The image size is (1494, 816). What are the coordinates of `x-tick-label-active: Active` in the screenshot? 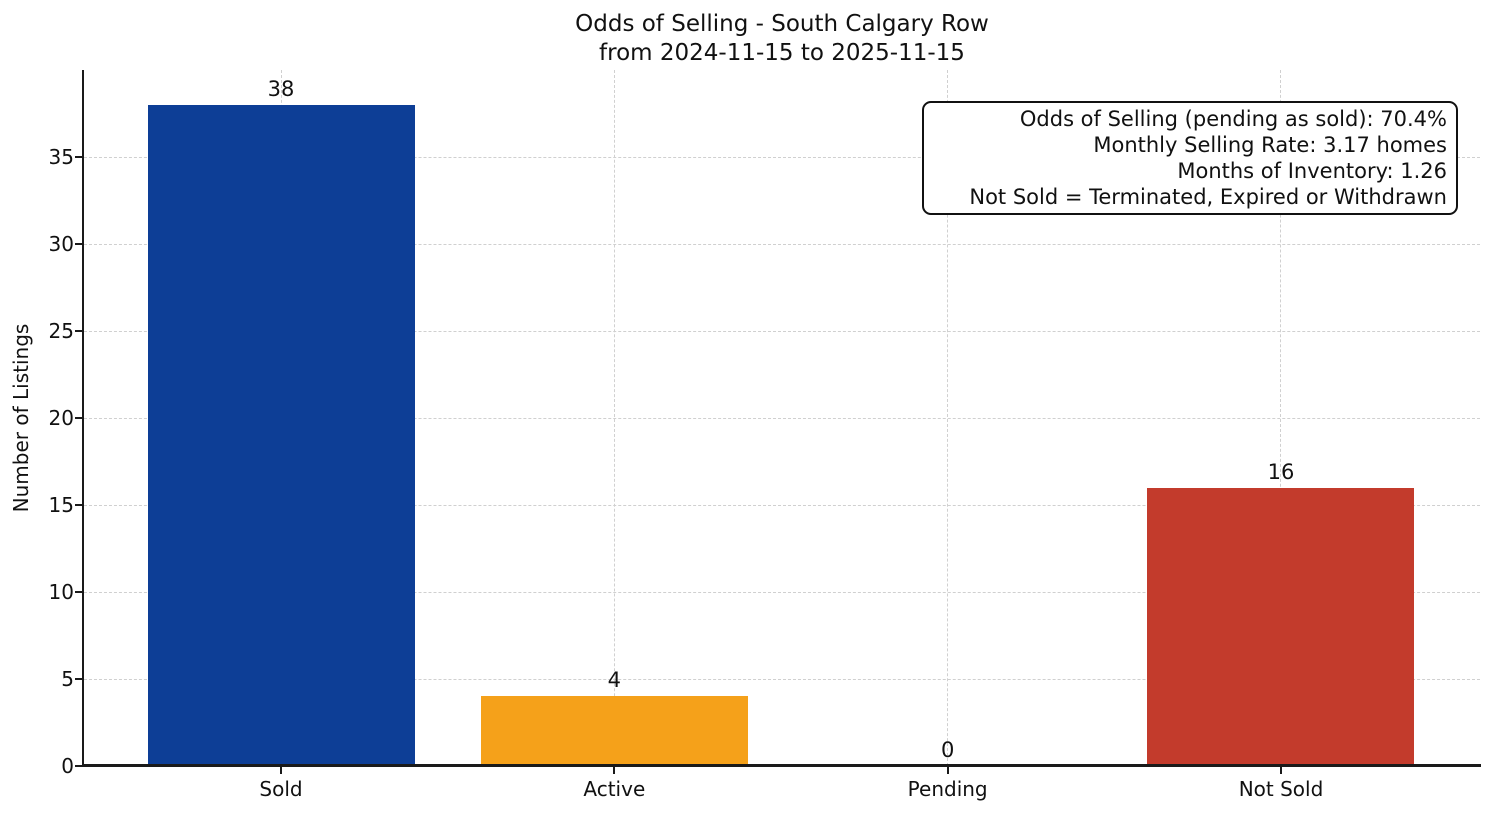 It's located at (614, 789).